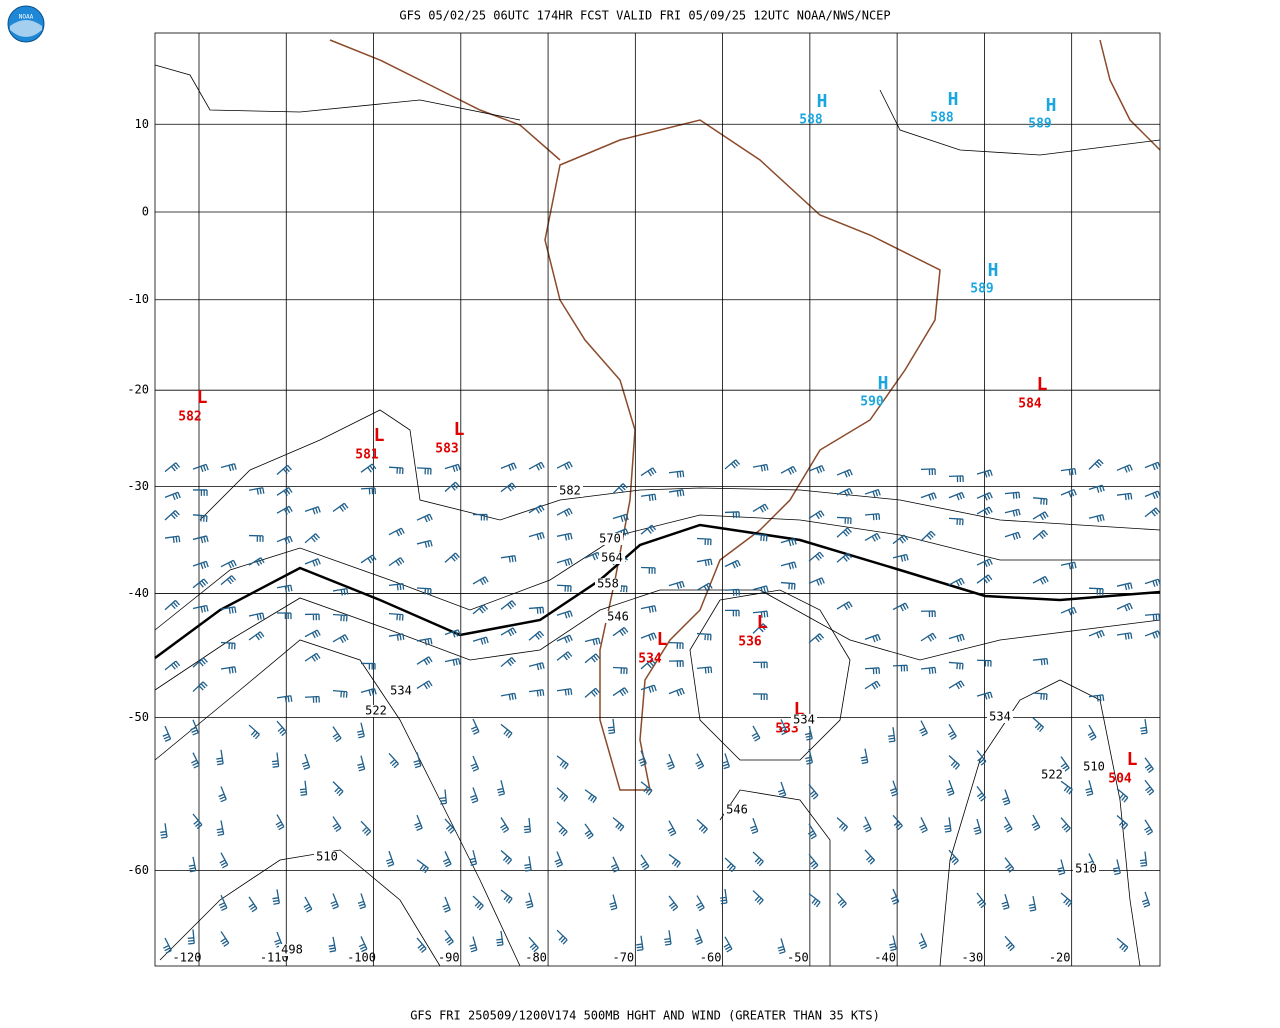  I want to click on lat-label: -40, so click(138, 593).